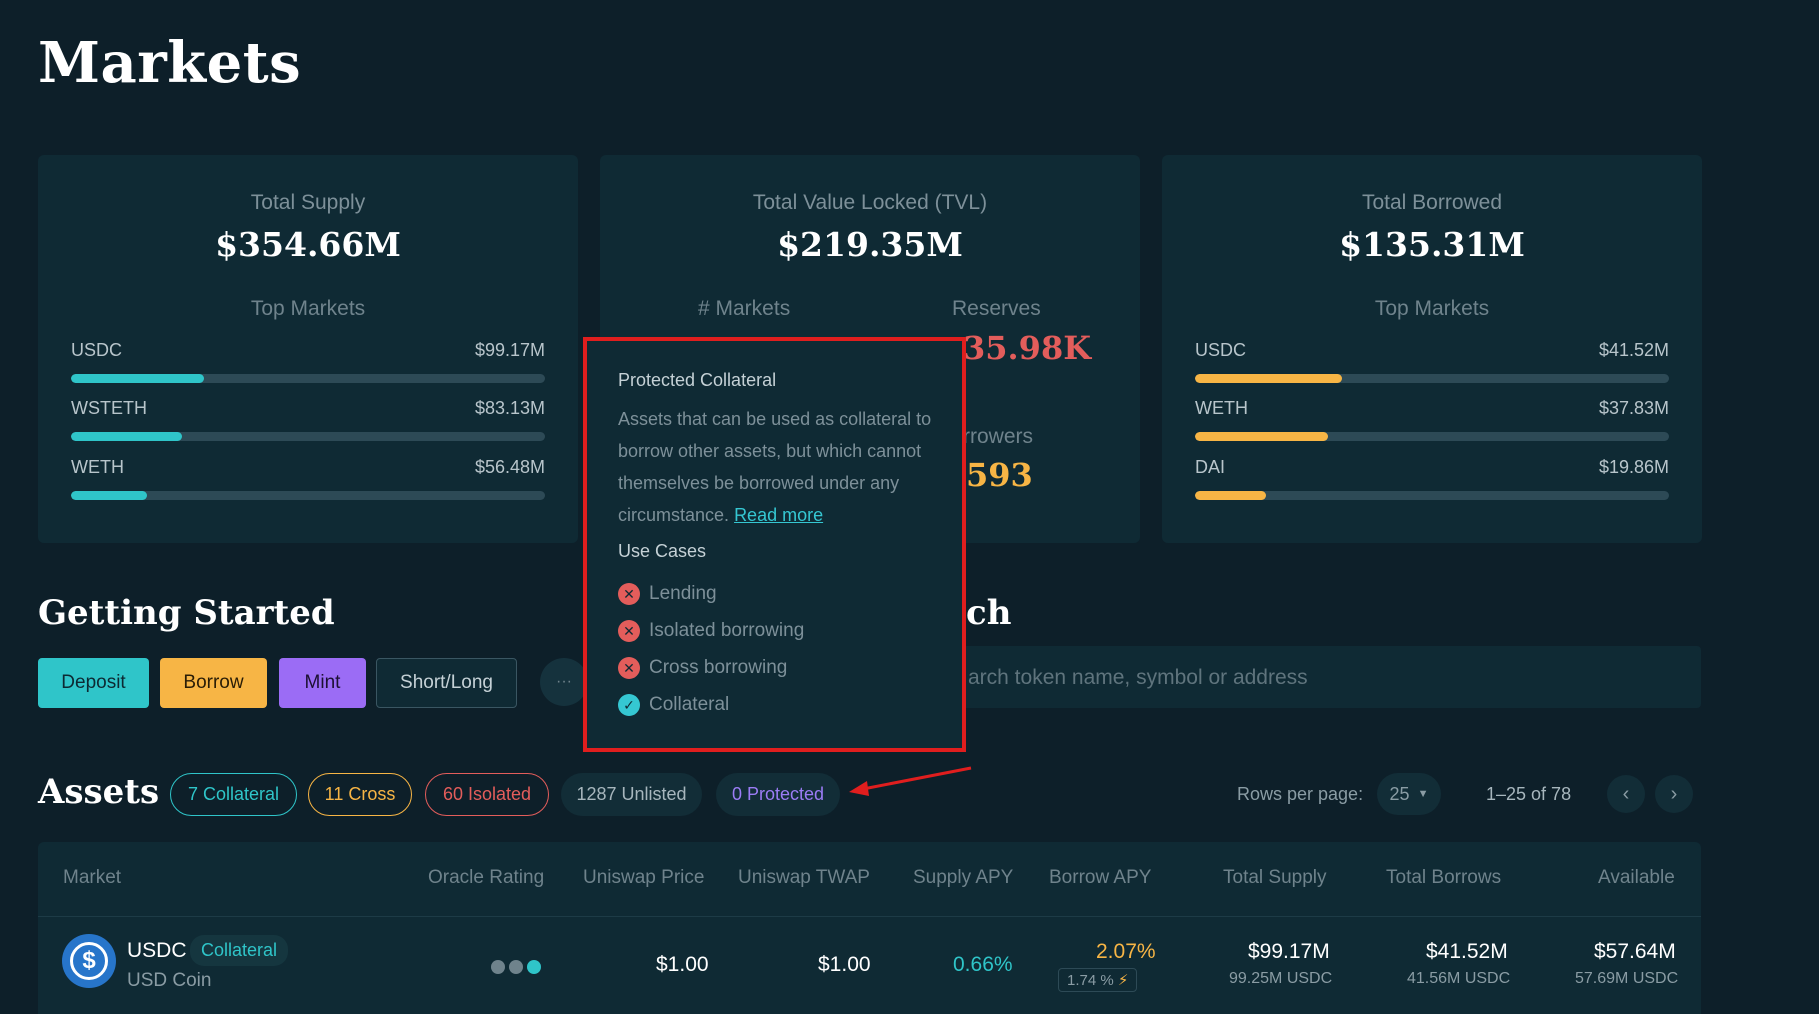 Image resolution: width=1819 pixels, height=1014 pixels. I want to click on read-more-link: Read more, so click(779, 515).